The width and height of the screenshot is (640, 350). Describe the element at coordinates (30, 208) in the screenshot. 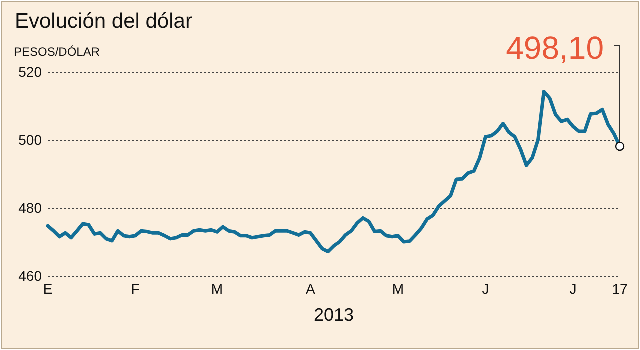

I see `y-tick-label: 480` at that location.